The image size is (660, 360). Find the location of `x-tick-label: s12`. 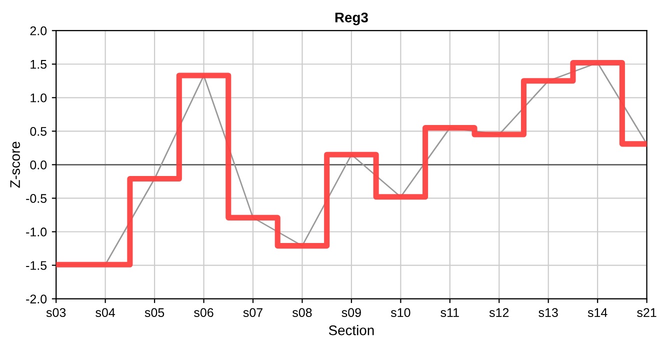

x-tick-label: s12 is located at coordinates (499, 313).